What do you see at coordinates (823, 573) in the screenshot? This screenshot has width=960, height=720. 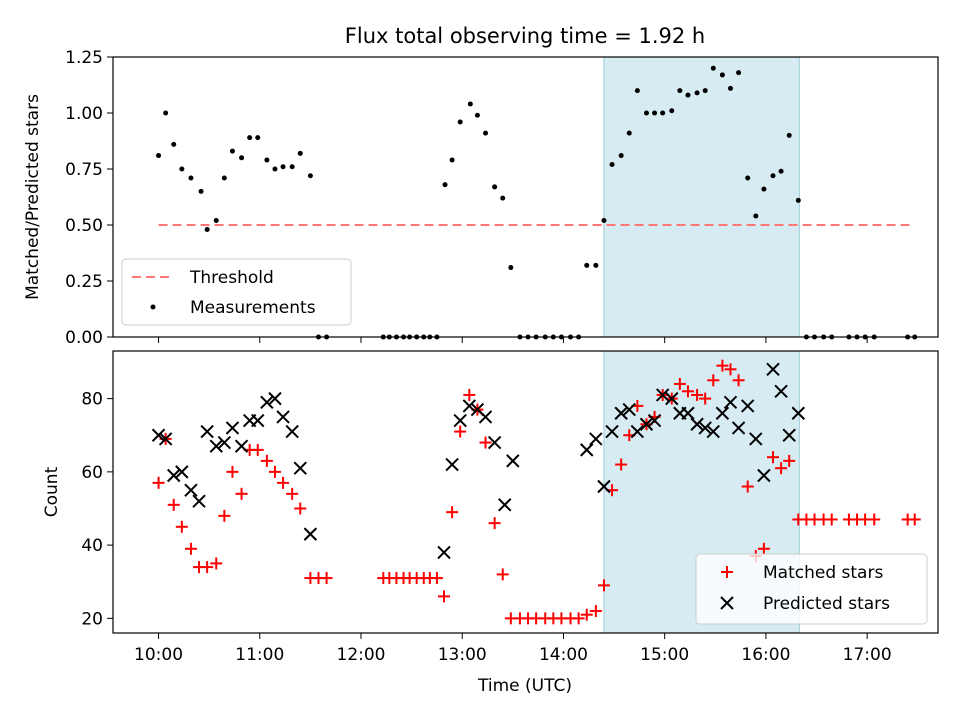 I see `legend-matched-label: Matched stars` at bounding box center [823, 573].